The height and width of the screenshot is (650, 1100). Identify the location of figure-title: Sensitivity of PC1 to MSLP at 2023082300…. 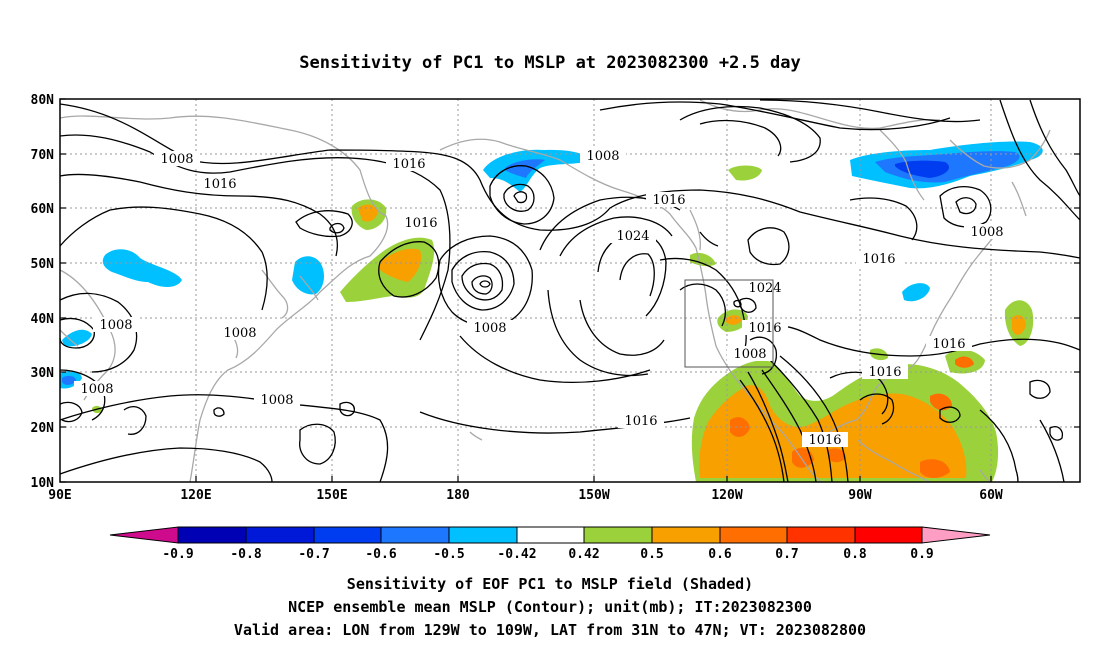
(550, 63).